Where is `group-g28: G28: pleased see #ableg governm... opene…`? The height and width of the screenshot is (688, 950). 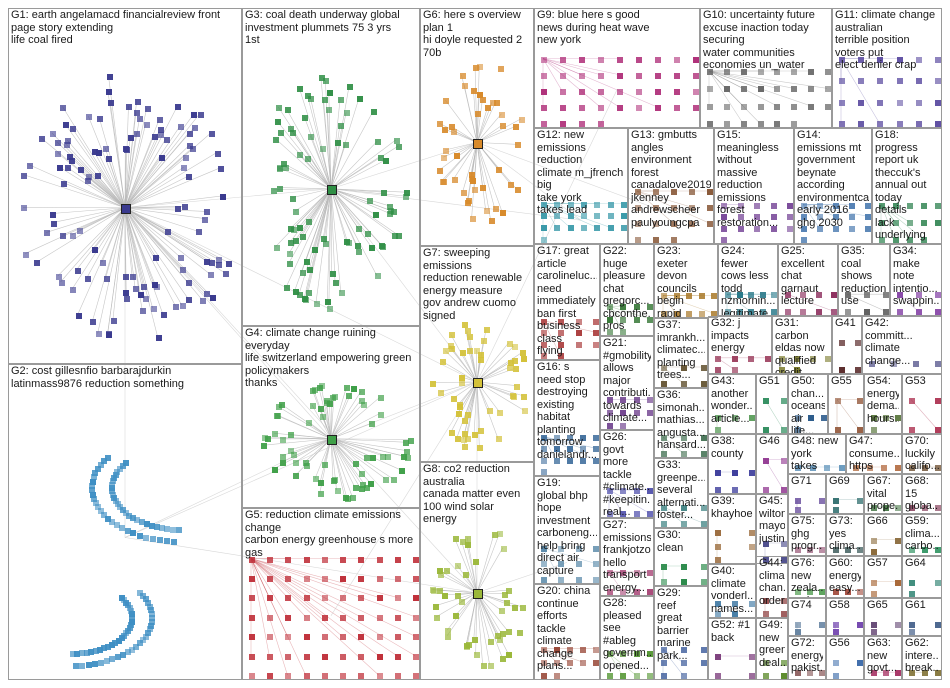
group-g28: G28: pleased see #ableg governm... opene… is located at coordinates (627, 638).